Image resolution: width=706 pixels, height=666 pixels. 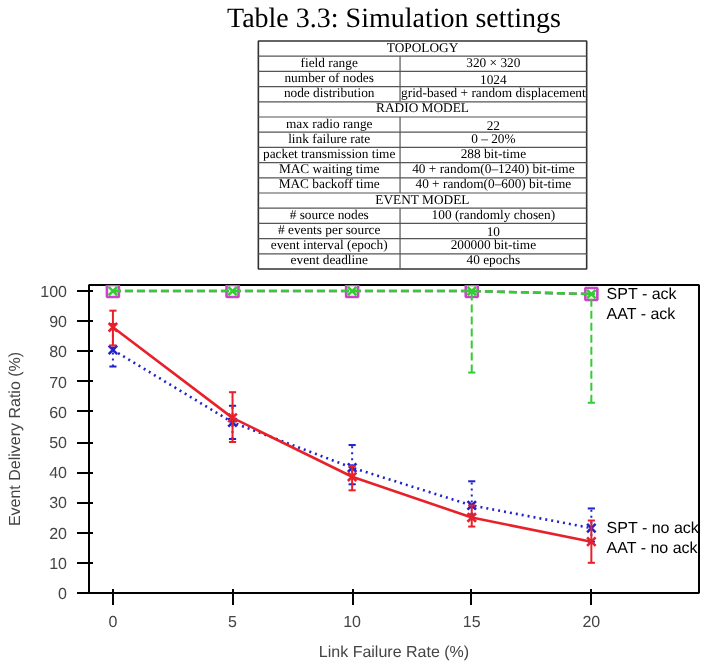 What do you see at coordinates (59, 473) in the screenshot?
I see `y-tick-label: 40` at bounding box center [59, 473].